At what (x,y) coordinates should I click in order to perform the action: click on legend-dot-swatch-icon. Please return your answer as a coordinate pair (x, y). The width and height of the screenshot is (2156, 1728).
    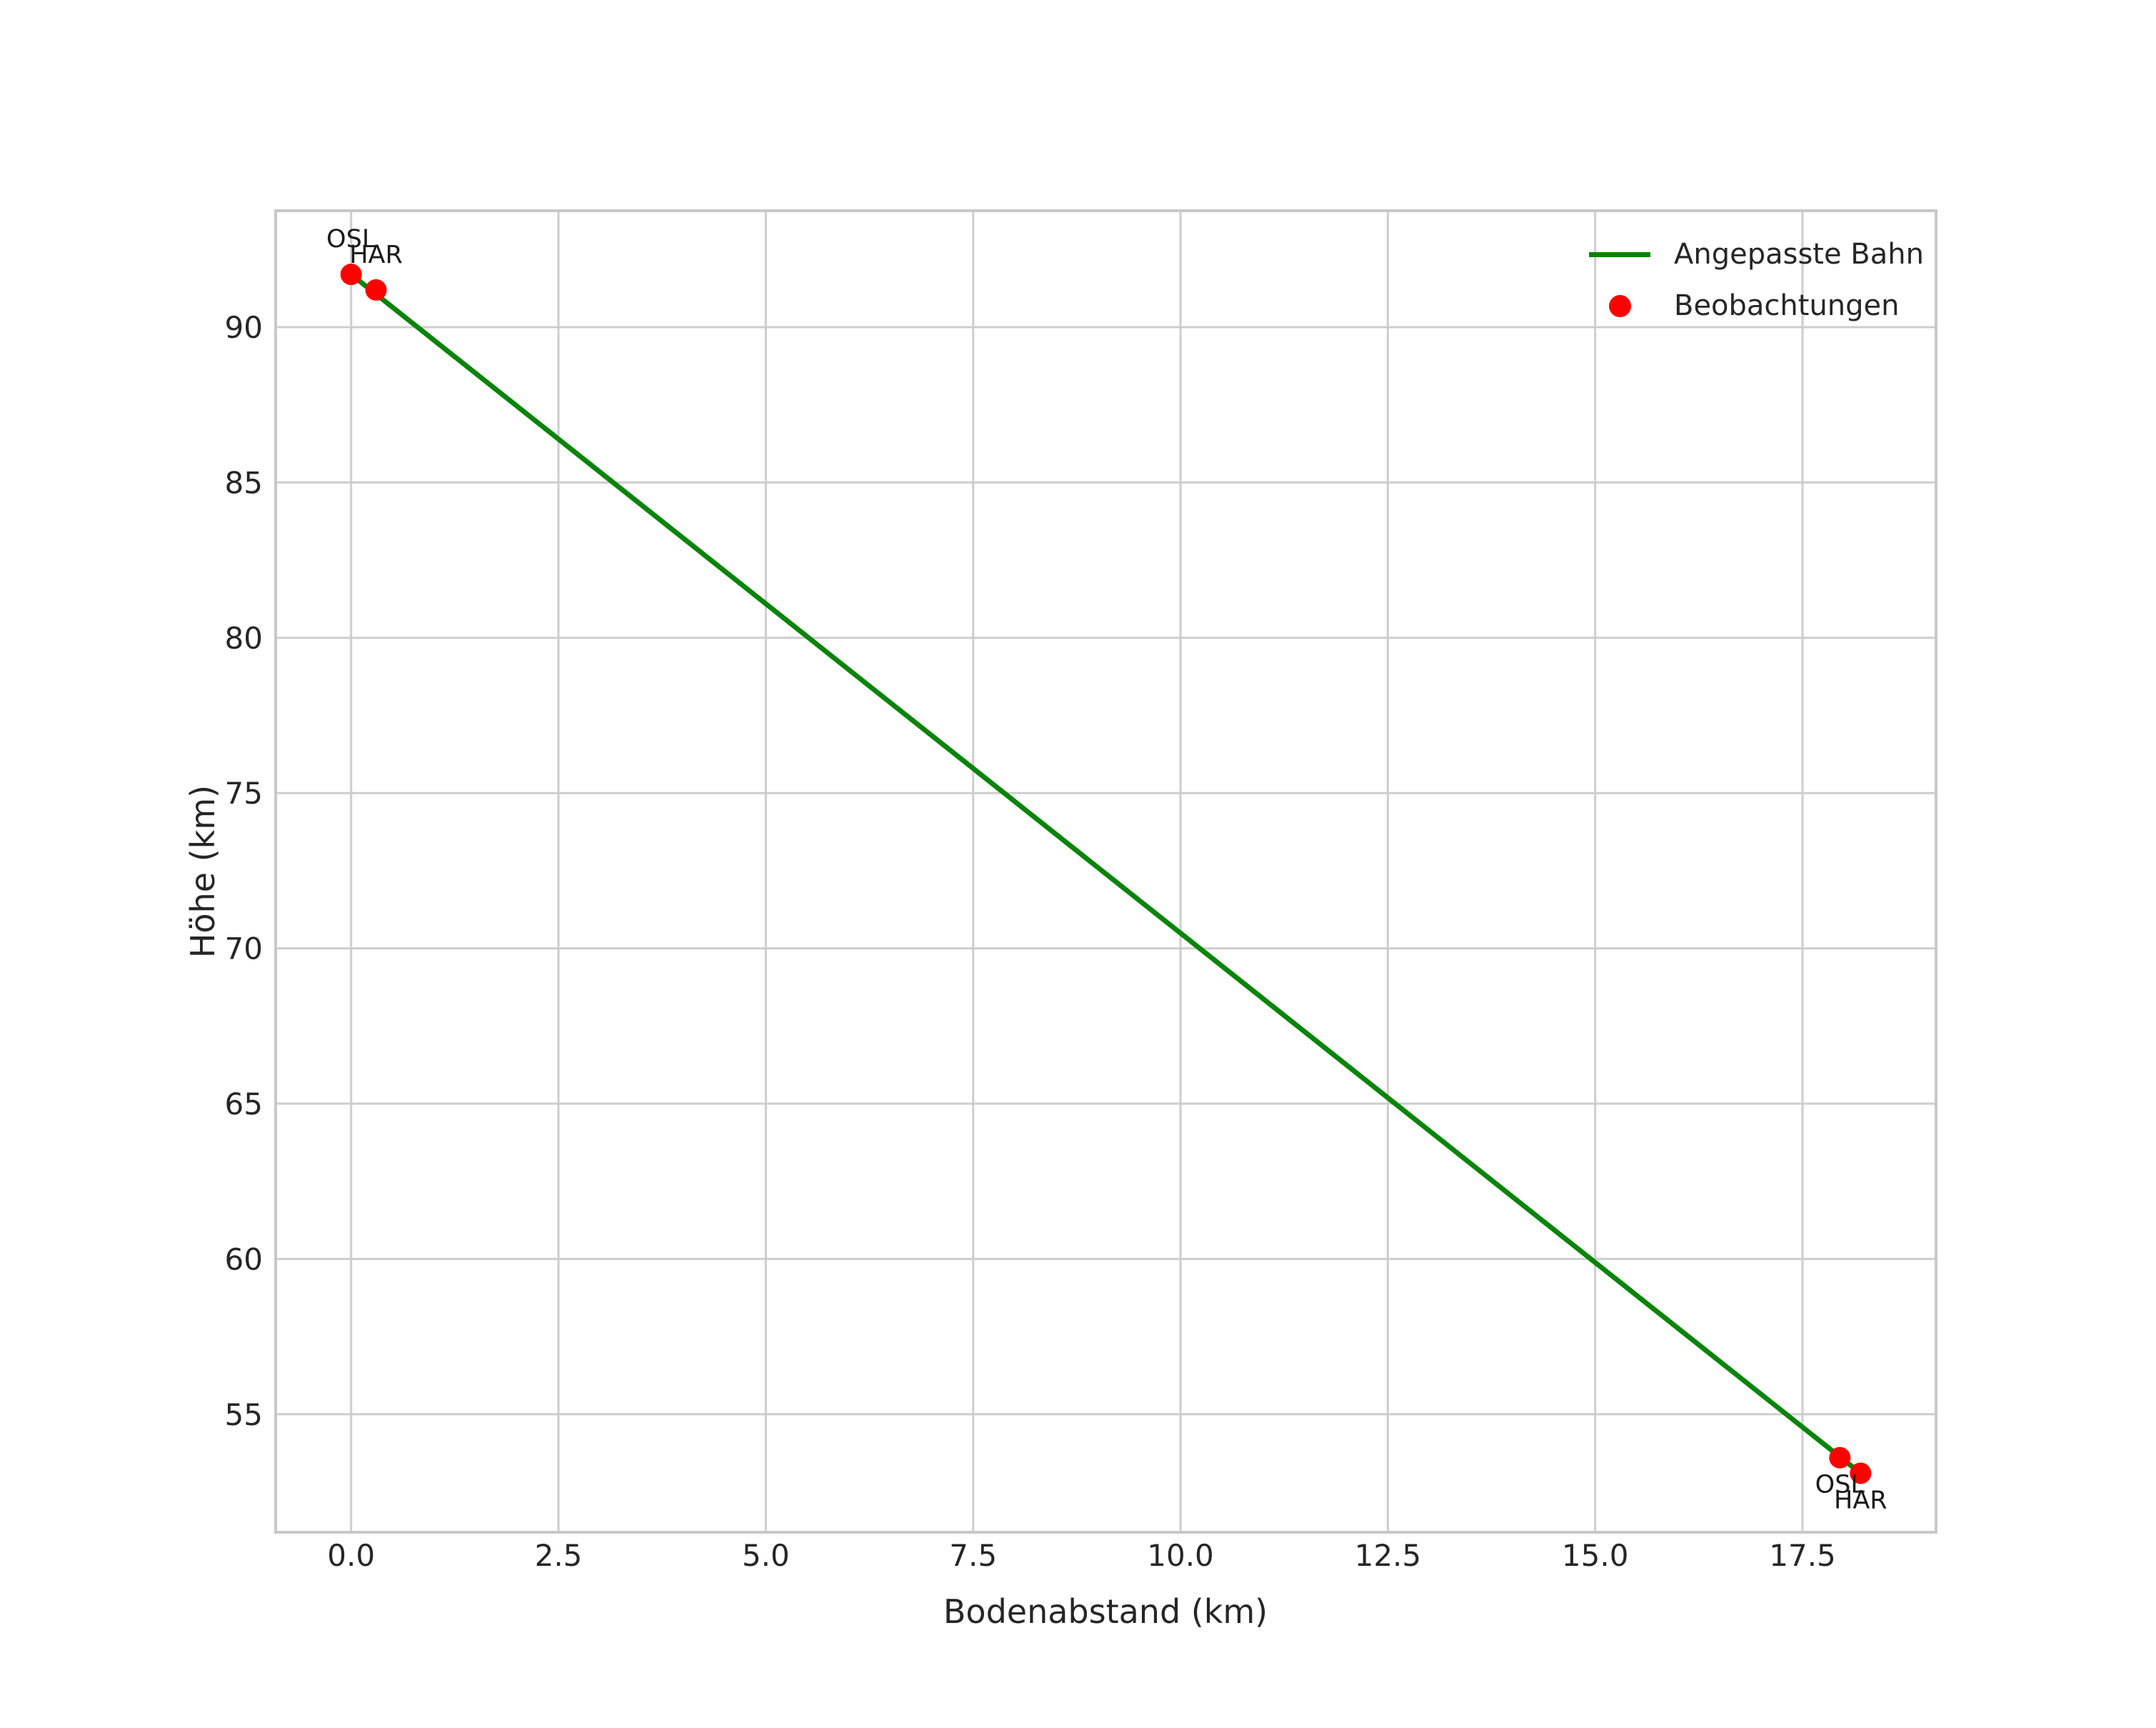
    Looking at the image, I should click on (1620, 305).